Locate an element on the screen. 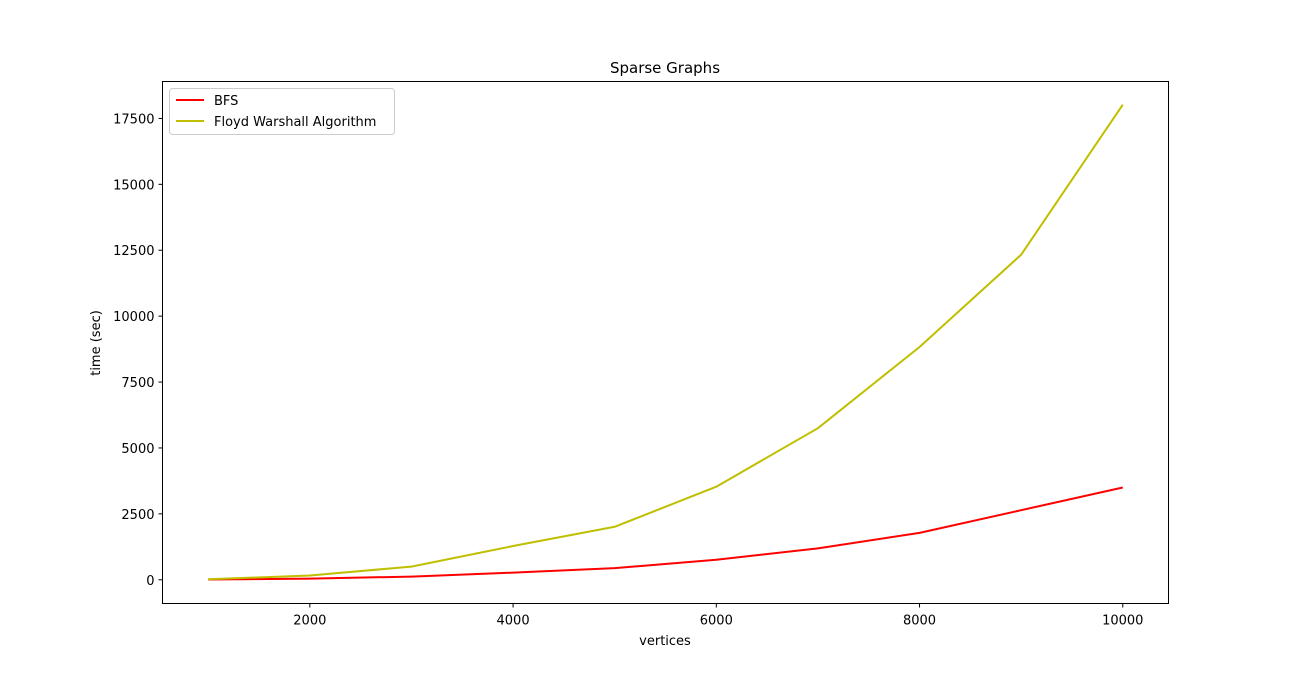 Image resolution: width=1299 pixels, height=679 pixels. x-axis: 2000 4000 6000 8000 10000 is located at coordinates (718, 616).